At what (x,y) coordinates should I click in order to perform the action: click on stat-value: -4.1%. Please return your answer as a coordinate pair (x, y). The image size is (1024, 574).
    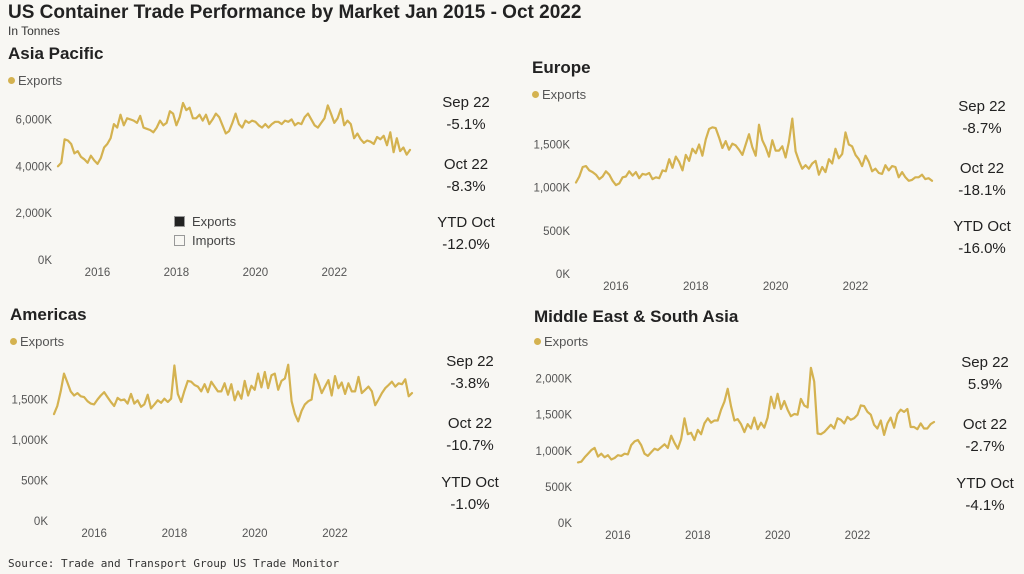
    Looking at the image, I should click on (985, 505).